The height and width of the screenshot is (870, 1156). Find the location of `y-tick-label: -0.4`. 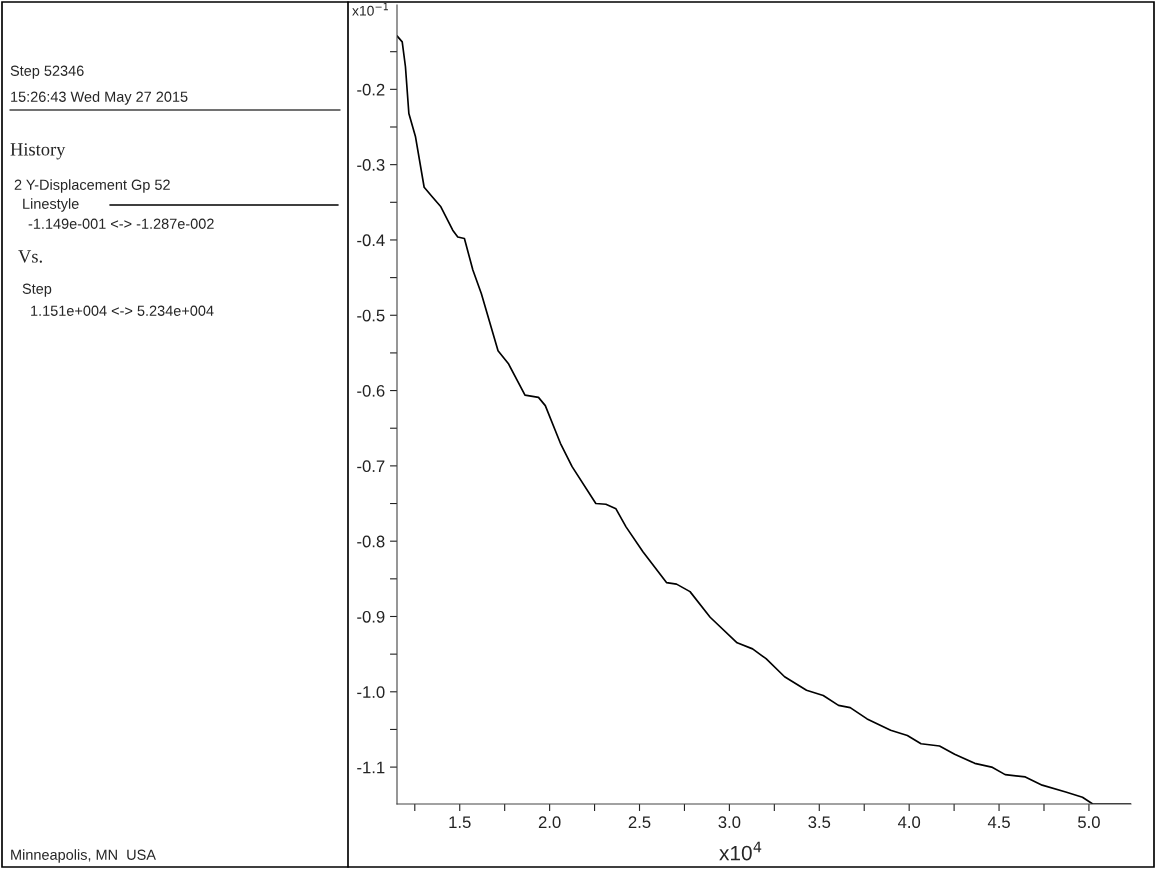

y-tick-label: -0.4 is located at coordinates (371, 240).